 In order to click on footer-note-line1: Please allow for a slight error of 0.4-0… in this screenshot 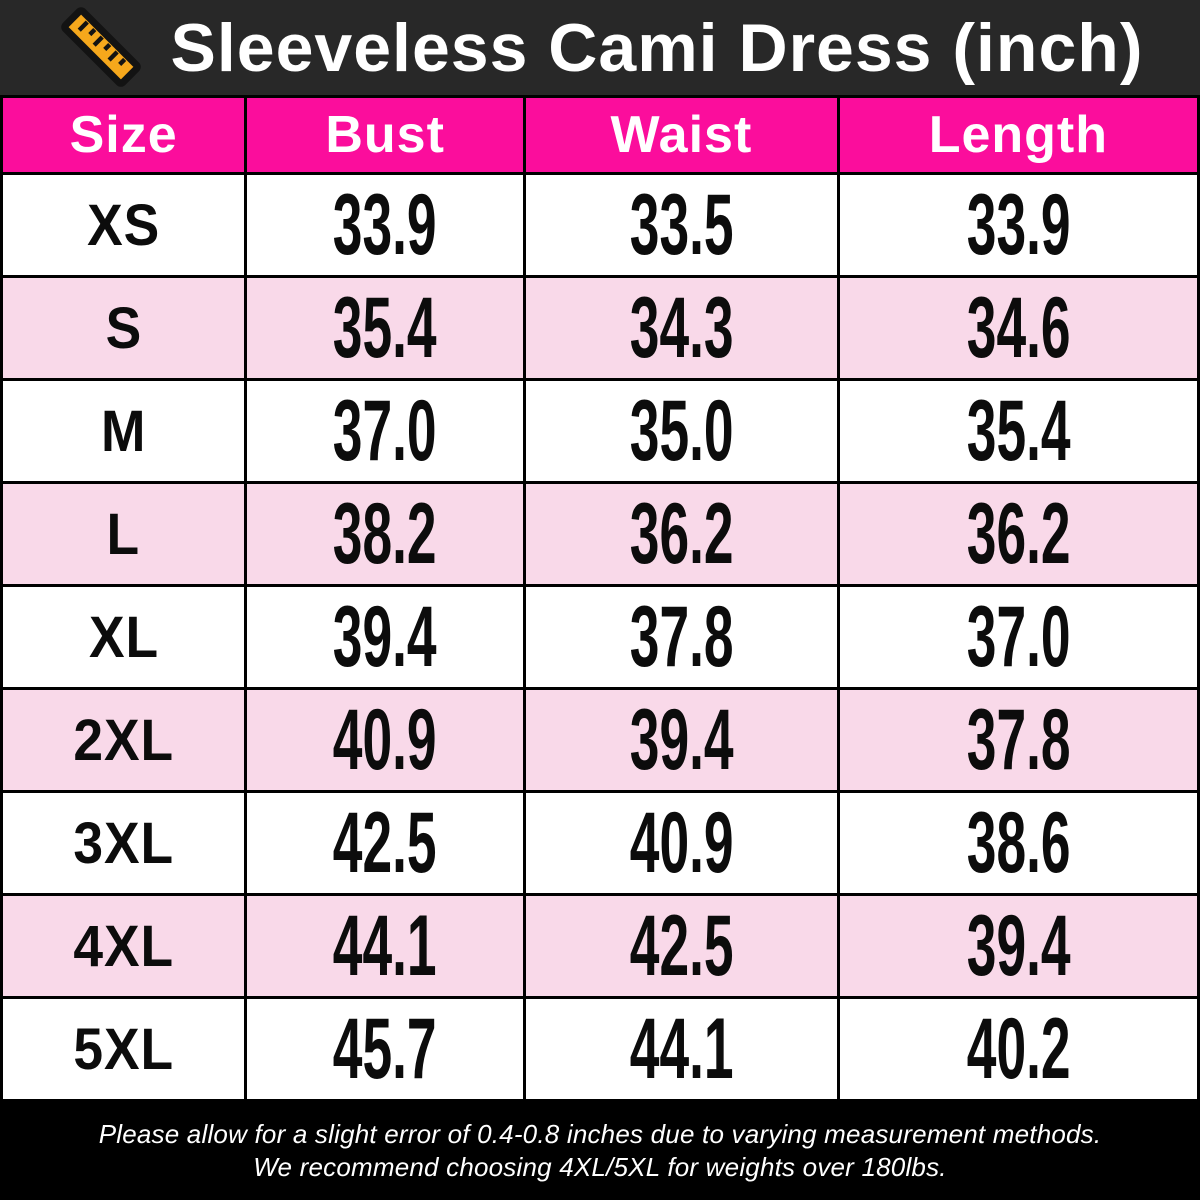, I will do `click(600, 1134)`.